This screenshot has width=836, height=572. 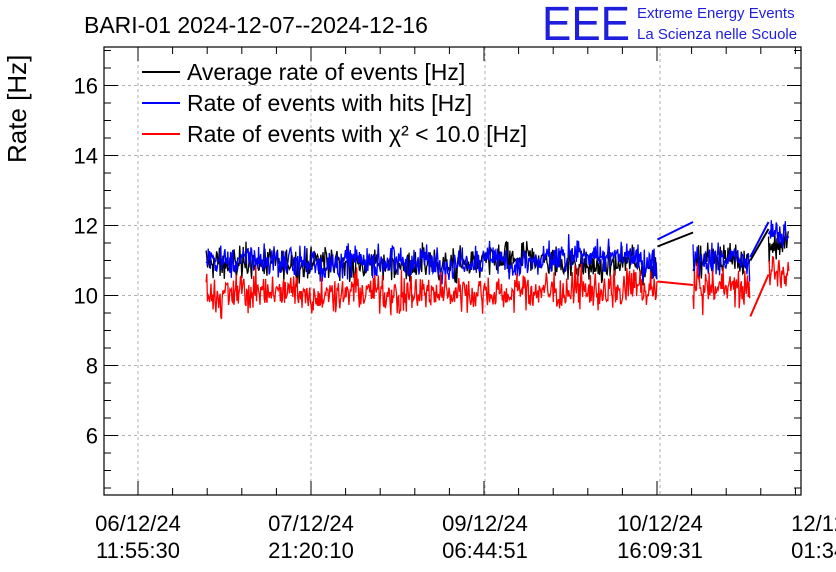 I want to click on x-tick-label-time: 01:34:12, so click(x=813, y=550).